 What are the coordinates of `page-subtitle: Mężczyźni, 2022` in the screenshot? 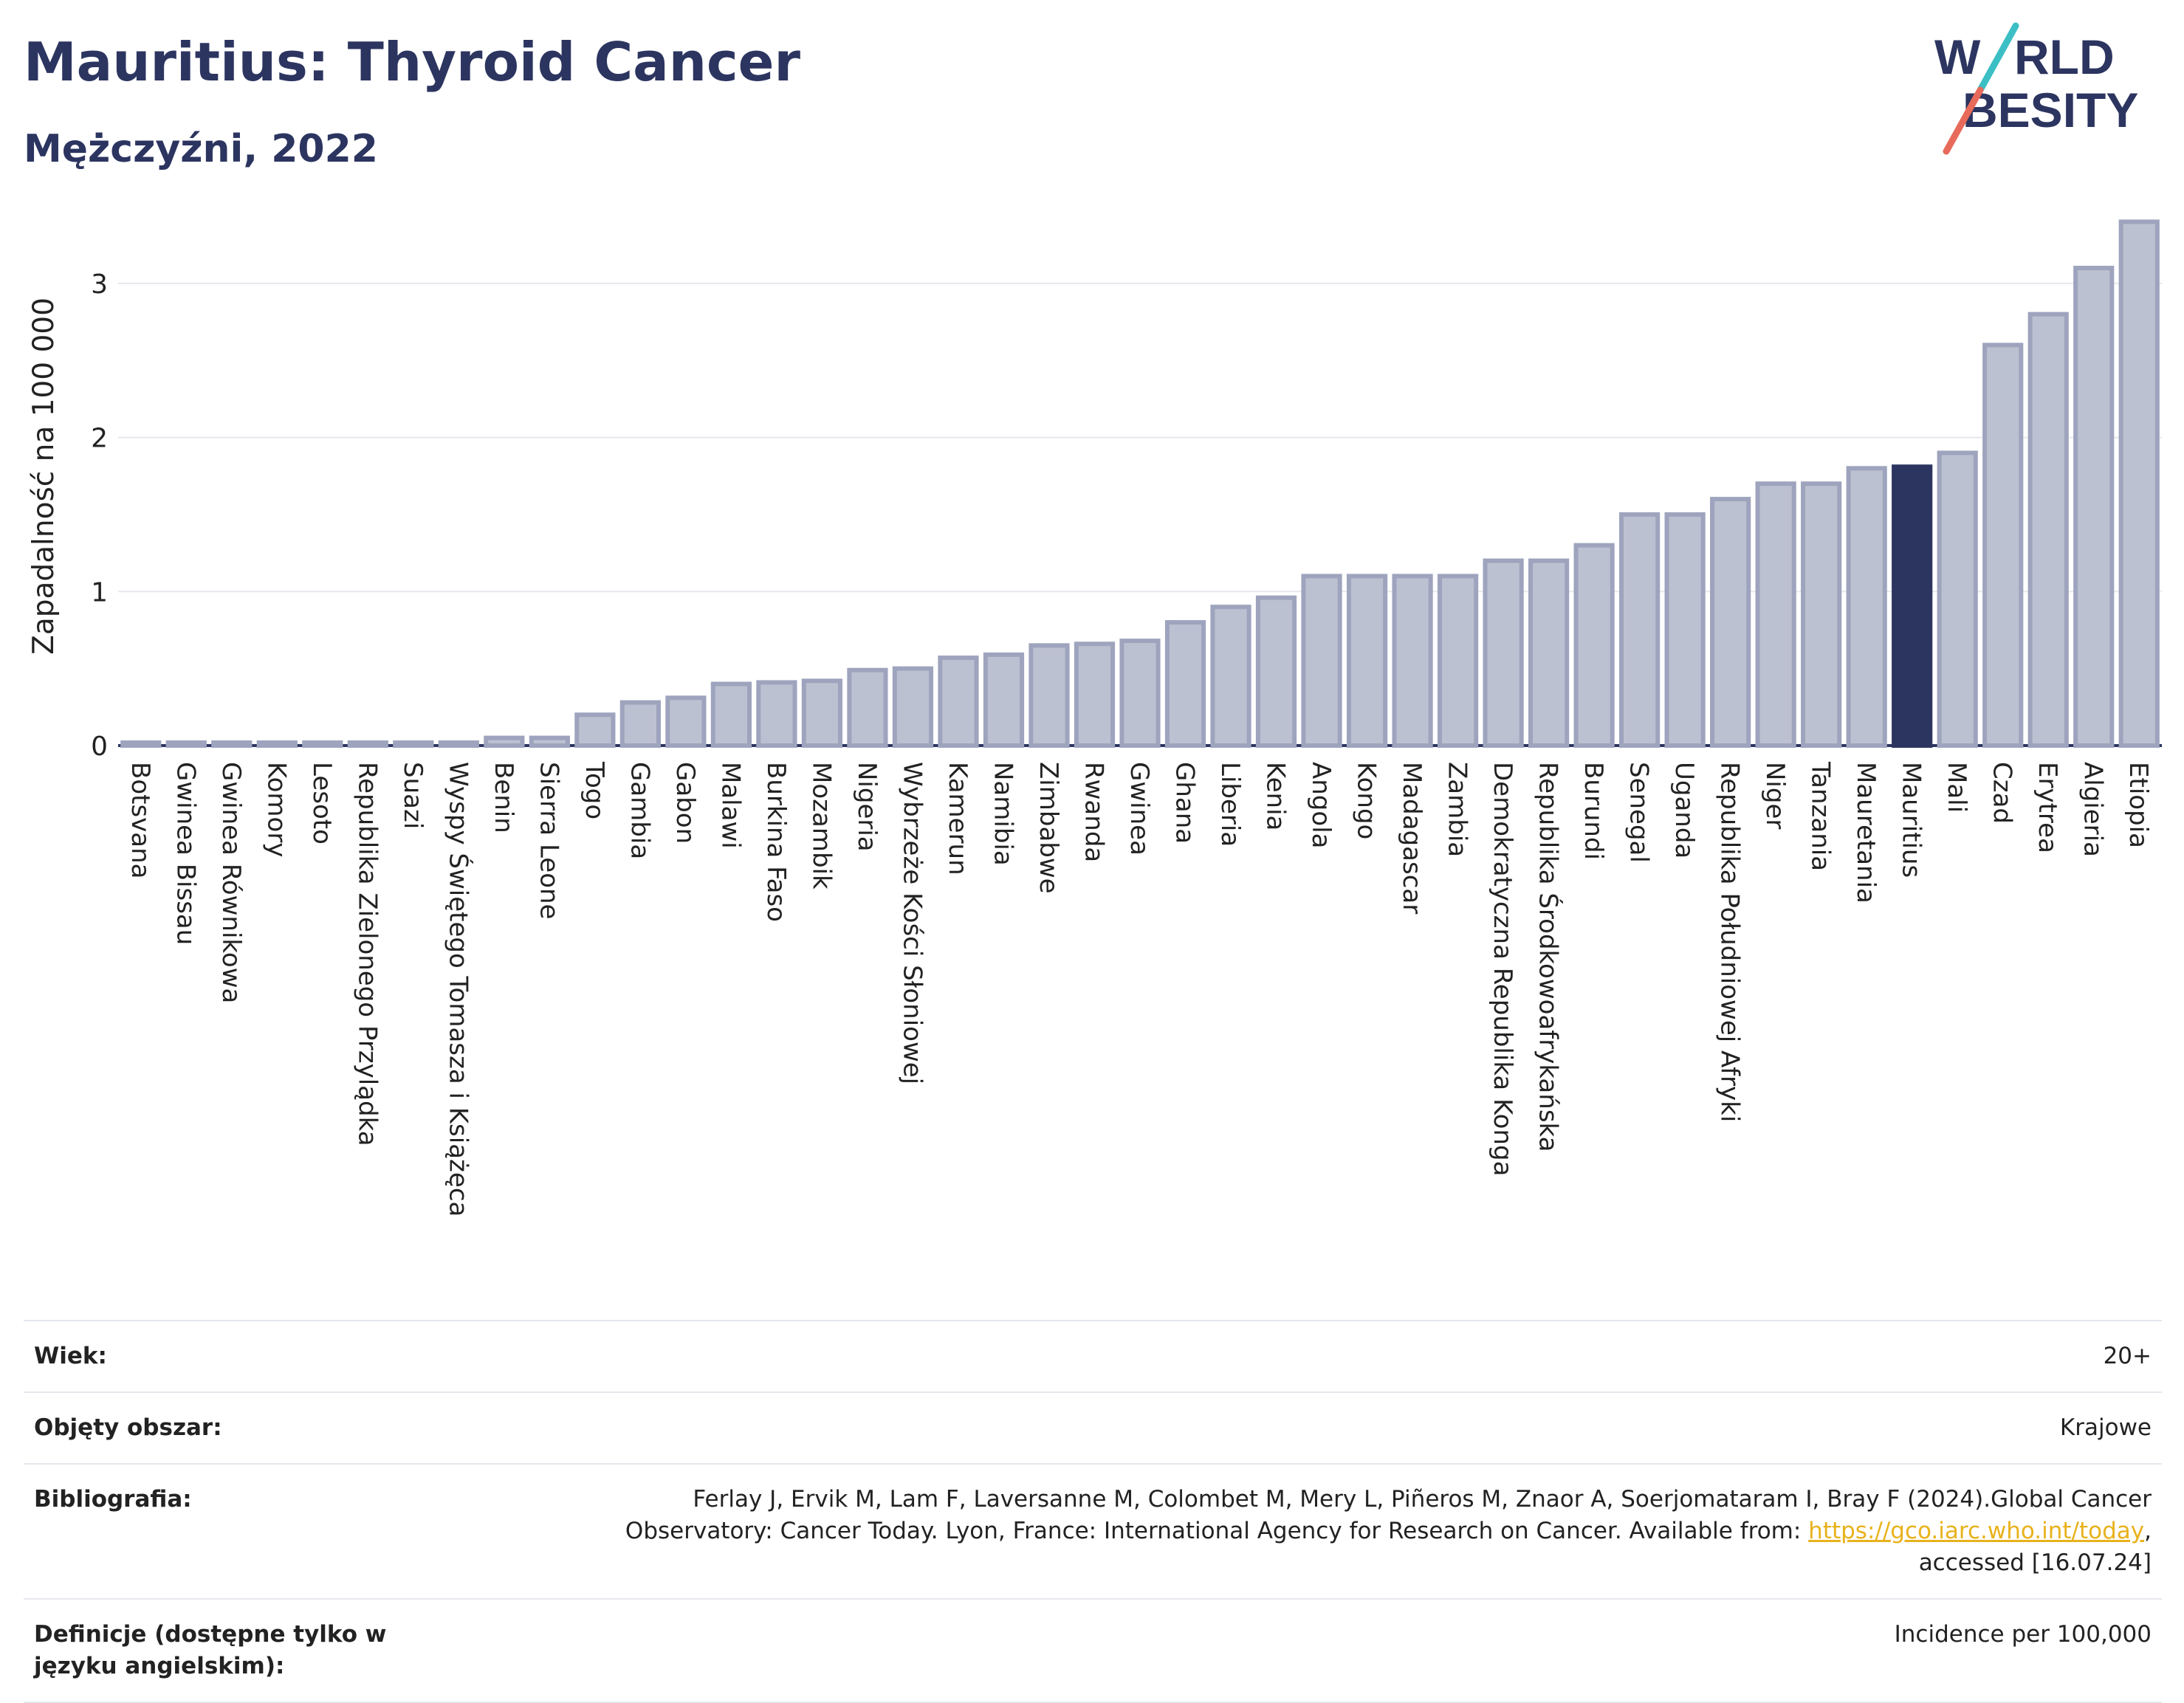 It's located at (201, 149).